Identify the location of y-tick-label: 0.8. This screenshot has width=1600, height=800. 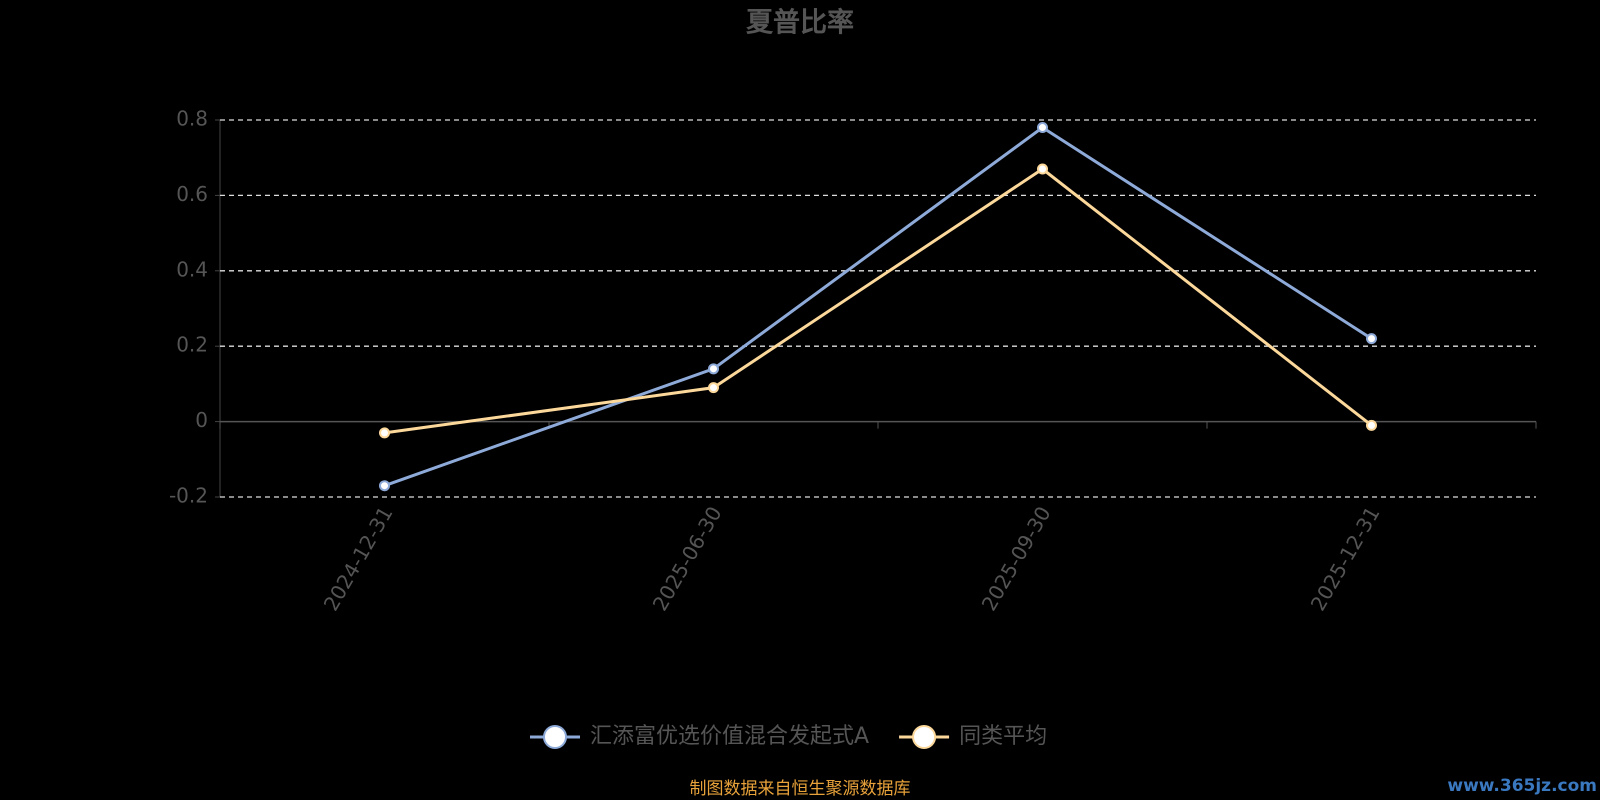
(192, 119).